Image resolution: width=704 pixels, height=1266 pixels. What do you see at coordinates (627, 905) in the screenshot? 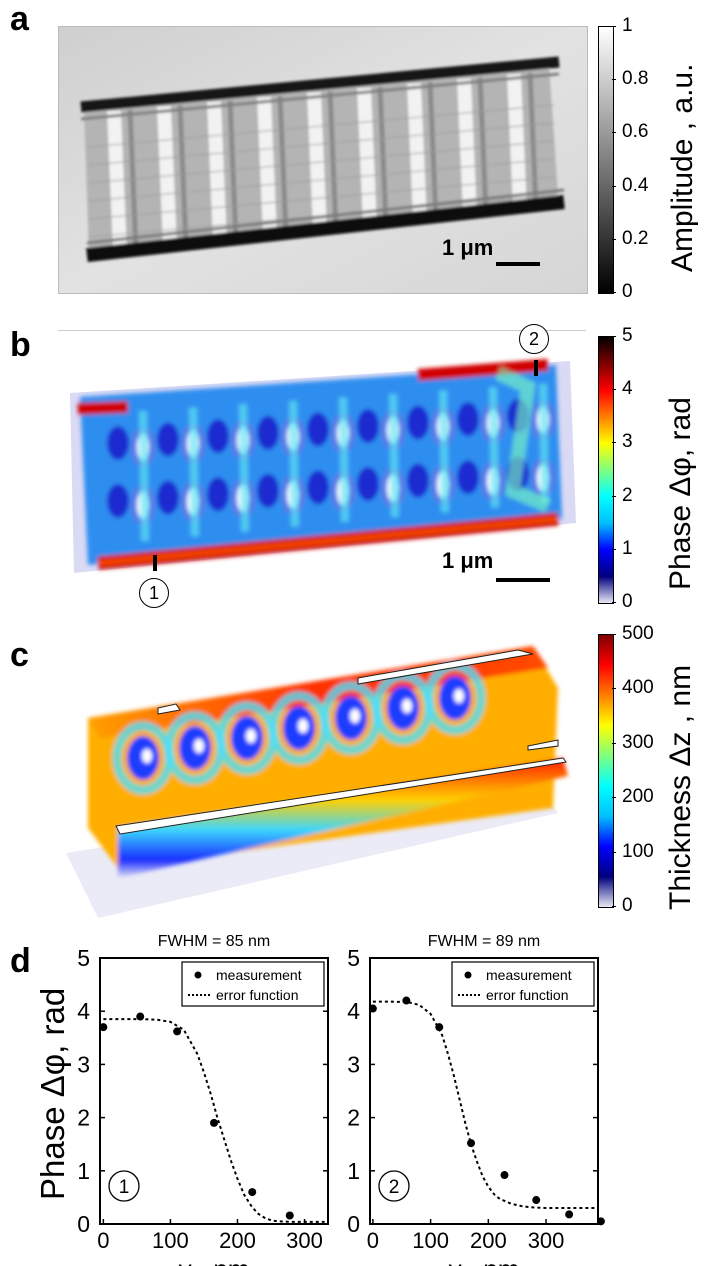
I see `colorbar-tick-c: 0` at bounding box center [627, 905].